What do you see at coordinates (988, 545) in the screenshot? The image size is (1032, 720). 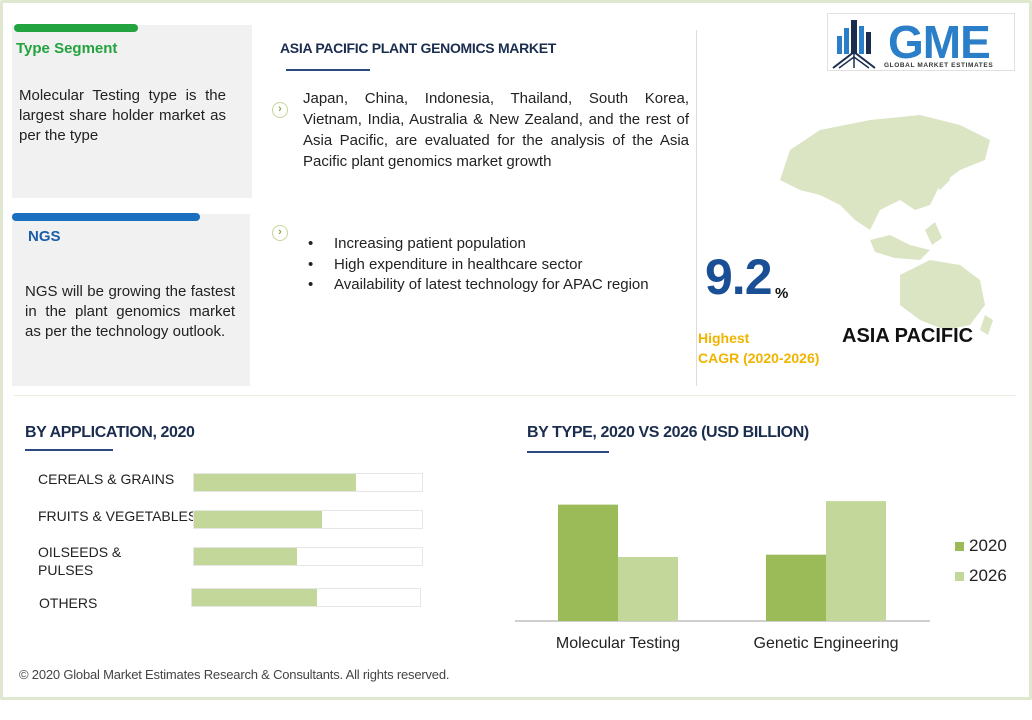 I see `legend-label-2020: 2020` at bounding box center [988, 545].